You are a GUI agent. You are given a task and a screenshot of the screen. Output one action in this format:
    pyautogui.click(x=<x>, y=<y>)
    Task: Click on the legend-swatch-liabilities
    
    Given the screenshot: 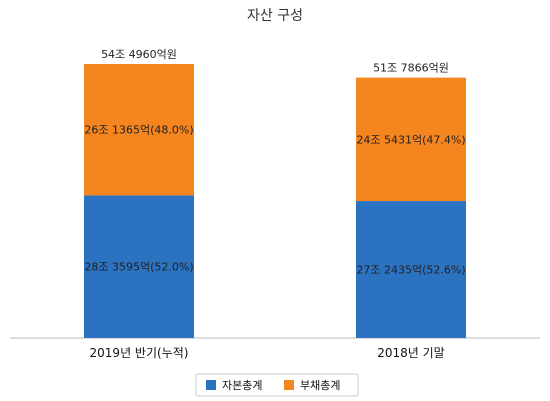 What is the action you would take?
    pyautogui.click(x=289, y=385)
    